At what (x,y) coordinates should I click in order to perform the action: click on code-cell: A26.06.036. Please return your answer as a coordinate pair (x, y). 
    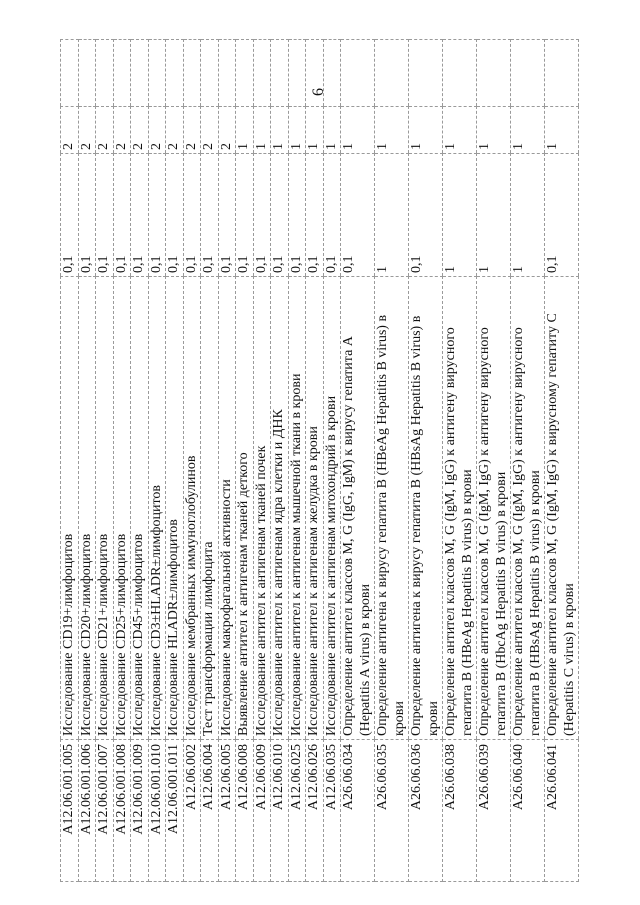
    Looking at the image, I should click on (425, 810).